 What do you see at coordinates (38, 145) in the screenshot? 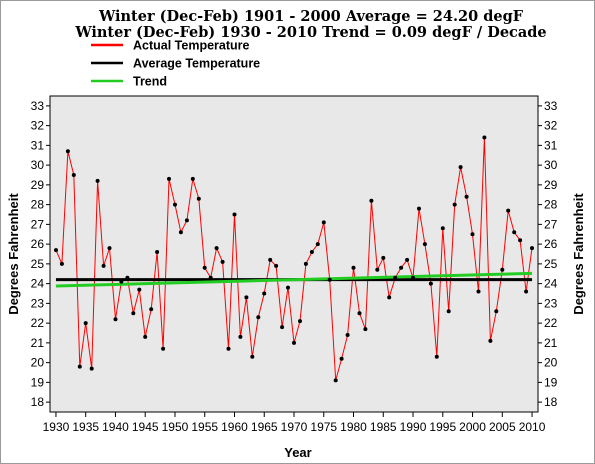
I see `y-tick-label-left: 31` at bounding box center [38, 145].